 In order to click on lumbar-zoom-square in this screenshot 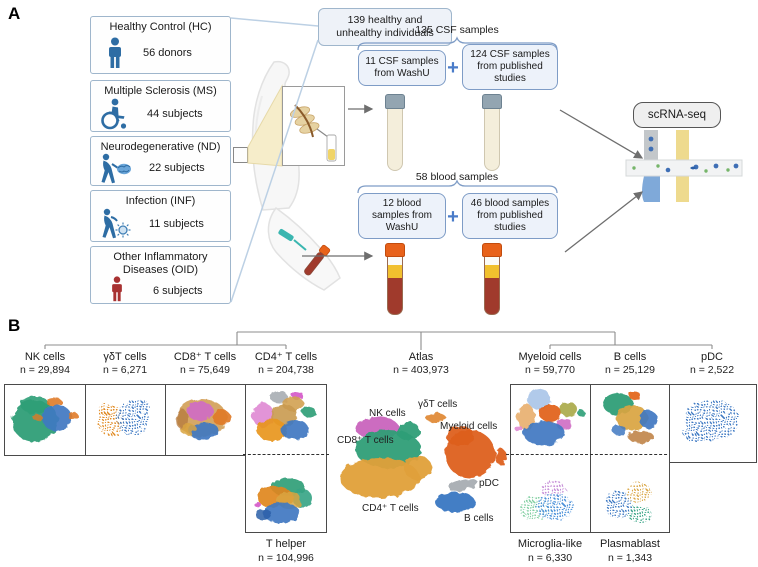, I will do `click(240, 155)`.